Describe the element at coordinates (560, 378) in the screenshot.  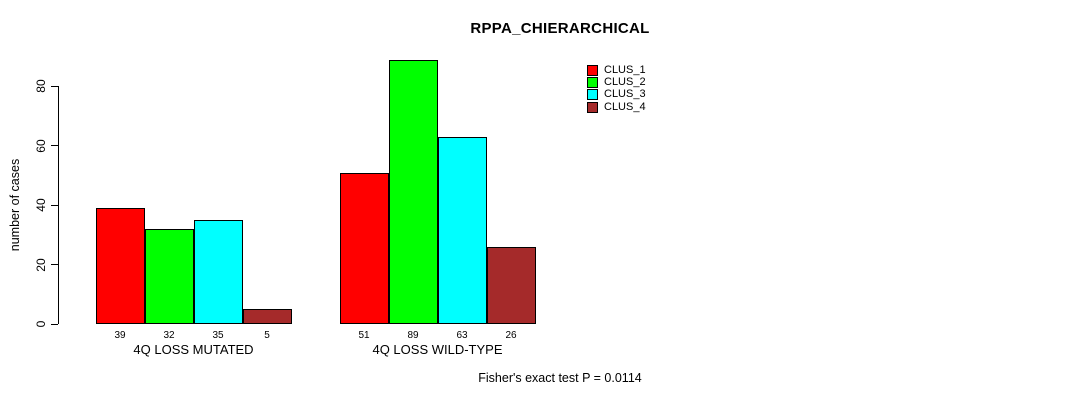
I see `stat-note: Fisher's exact test P = 0.0114` at that location.